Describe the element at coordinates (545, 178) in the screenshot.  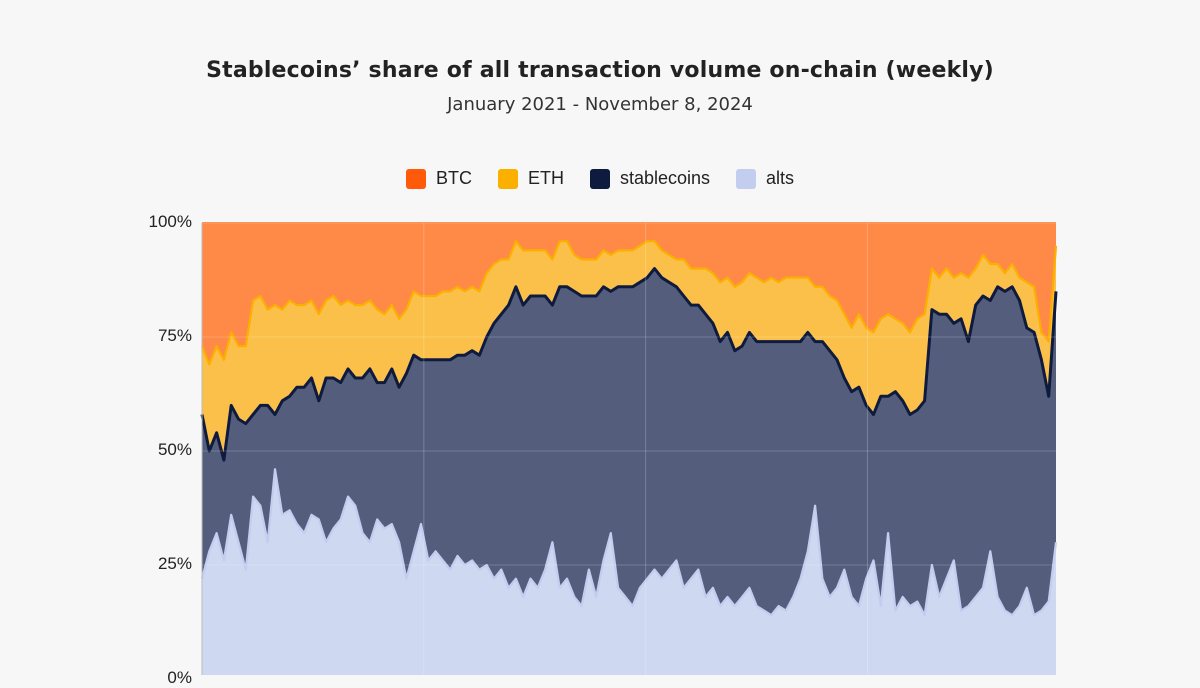
I see `legend-label-eth: ETH` at that location.